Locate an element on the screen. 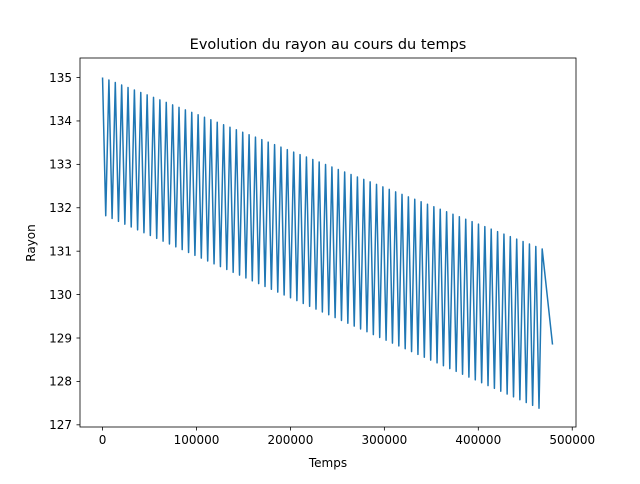 This screenshot has width=640, height=484. y-axis-label: Rayon is located at coordinates (31, 242).